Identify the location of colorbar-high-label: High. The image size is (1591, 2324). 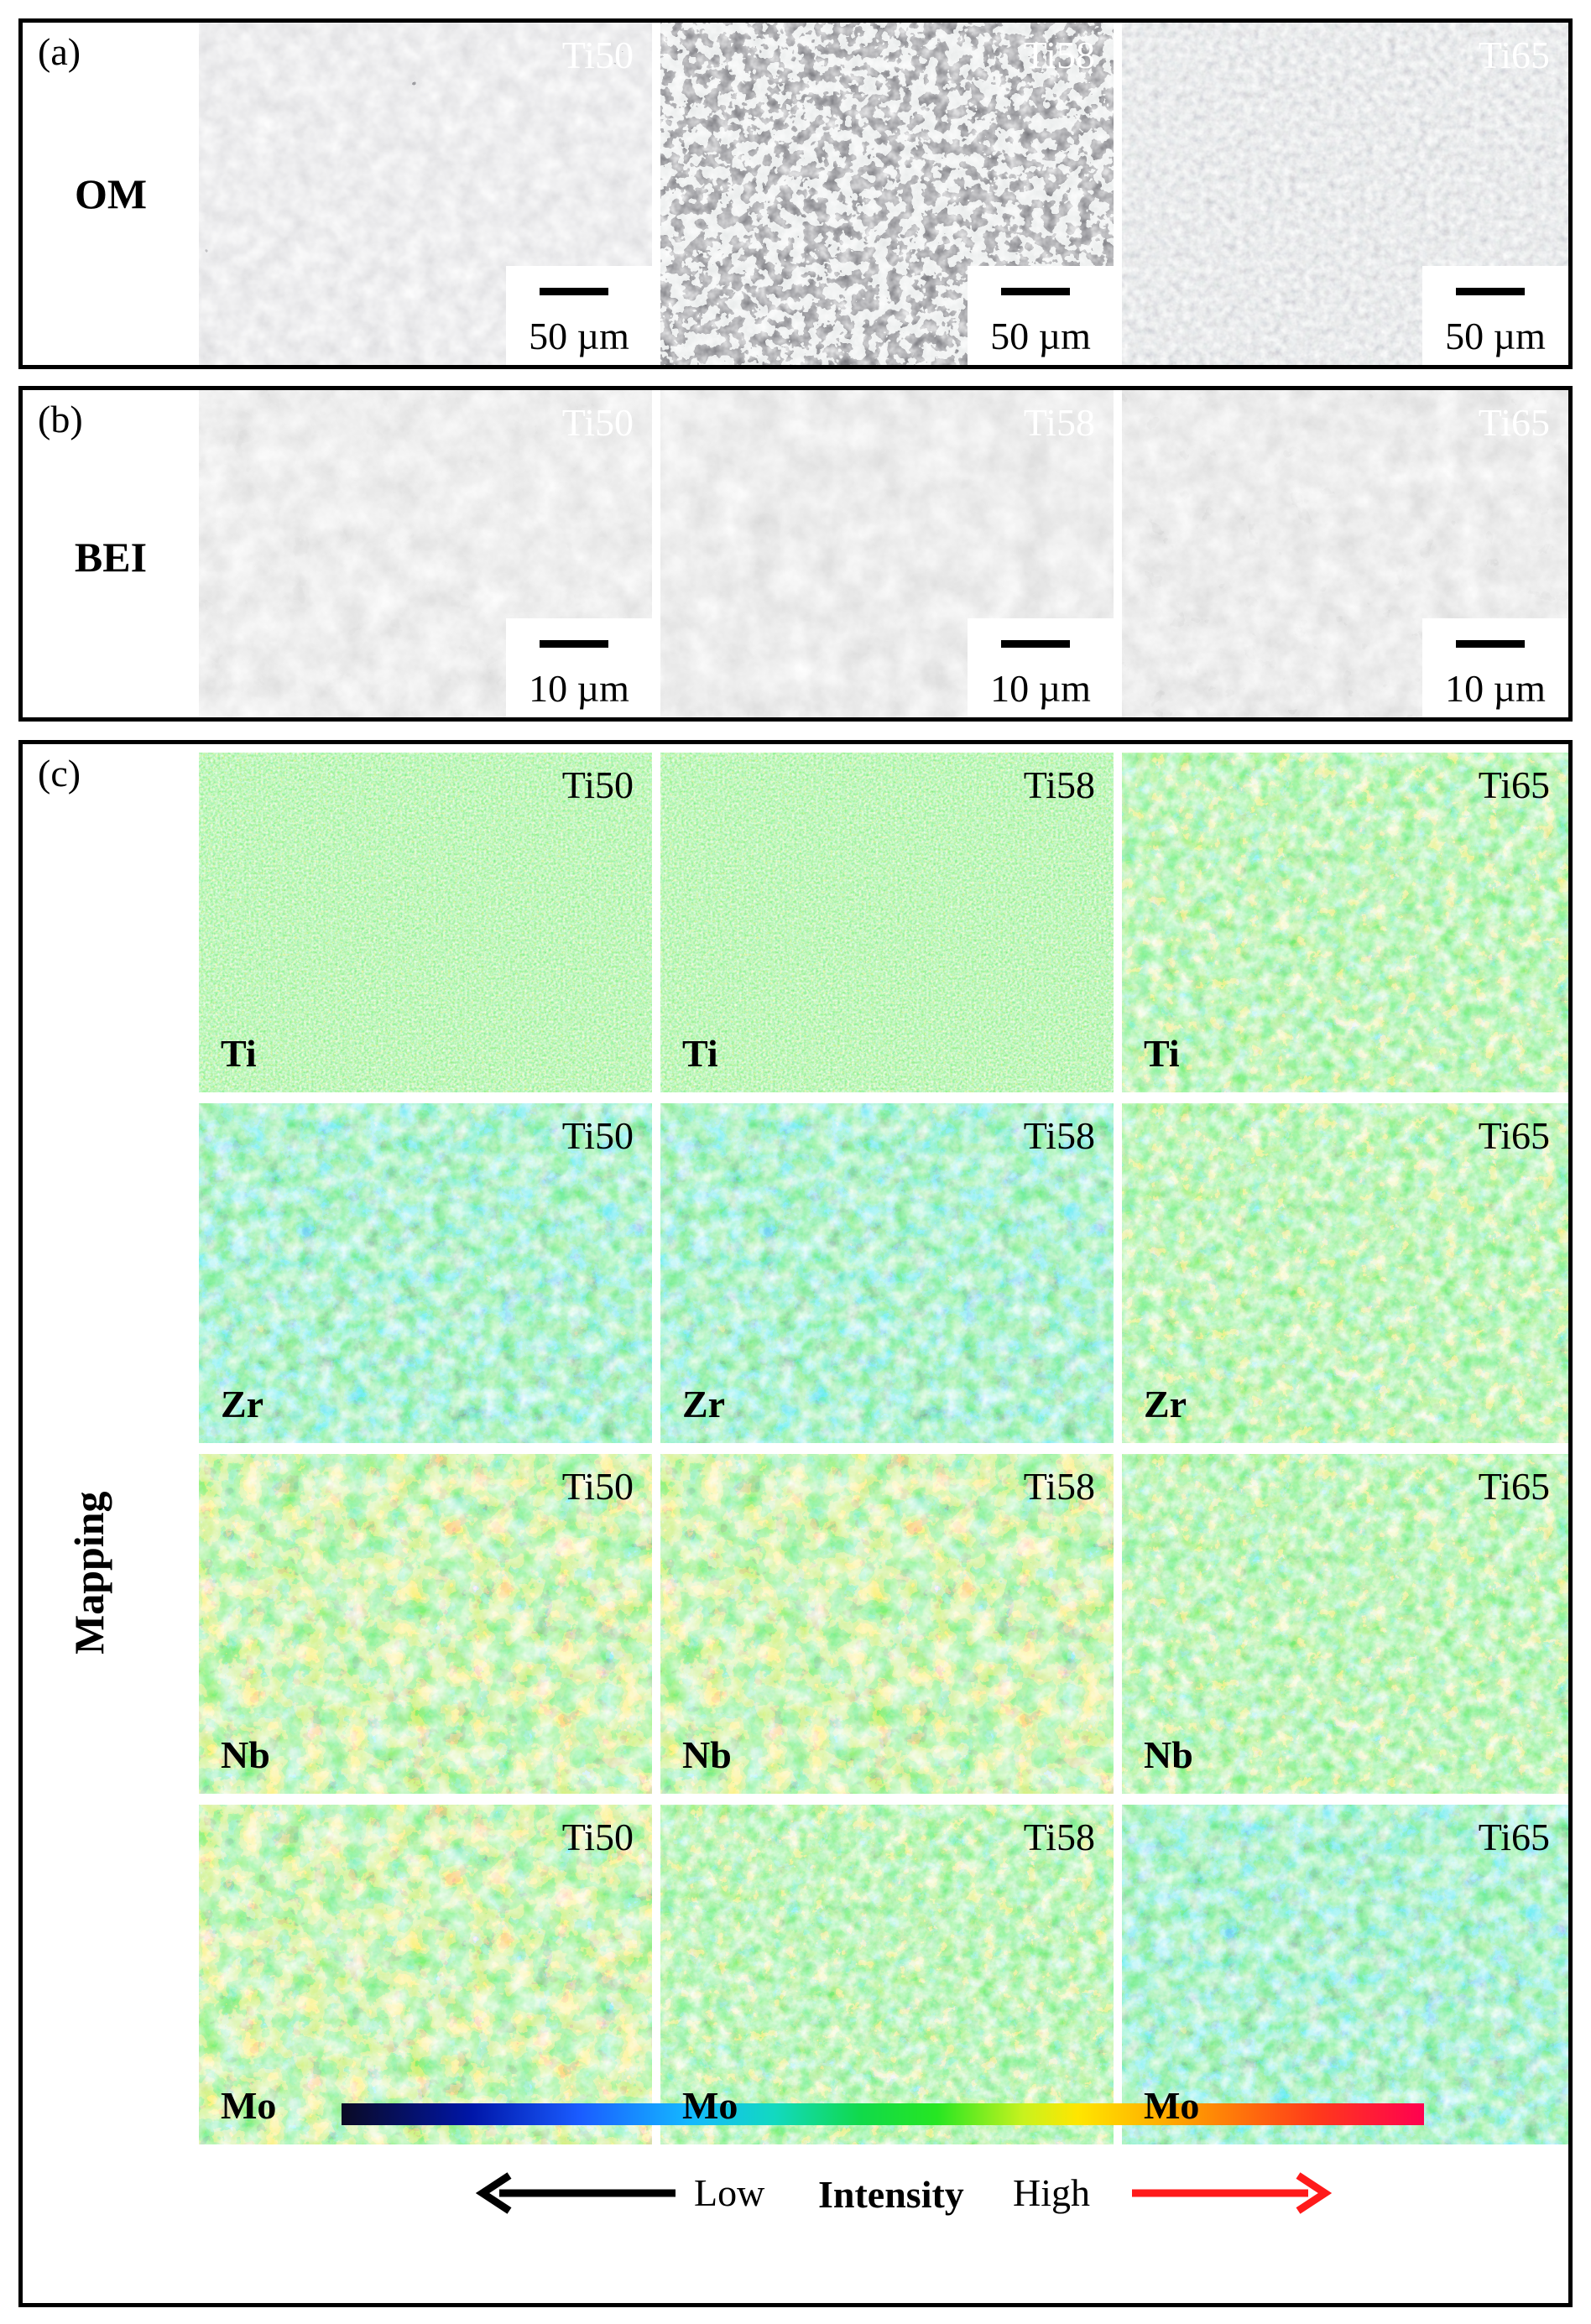
(1051, 2192).